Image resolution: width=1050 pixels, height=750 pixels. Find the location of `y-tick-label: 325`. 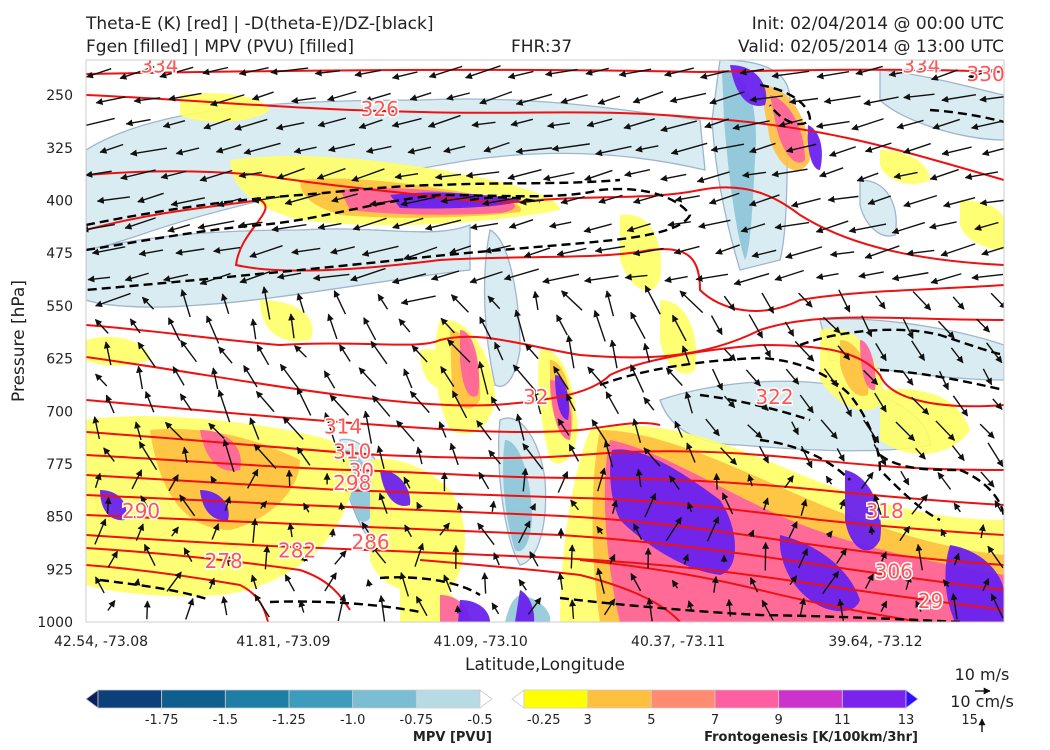

y-tick-label: 325 is located at coordinates (59, 149).